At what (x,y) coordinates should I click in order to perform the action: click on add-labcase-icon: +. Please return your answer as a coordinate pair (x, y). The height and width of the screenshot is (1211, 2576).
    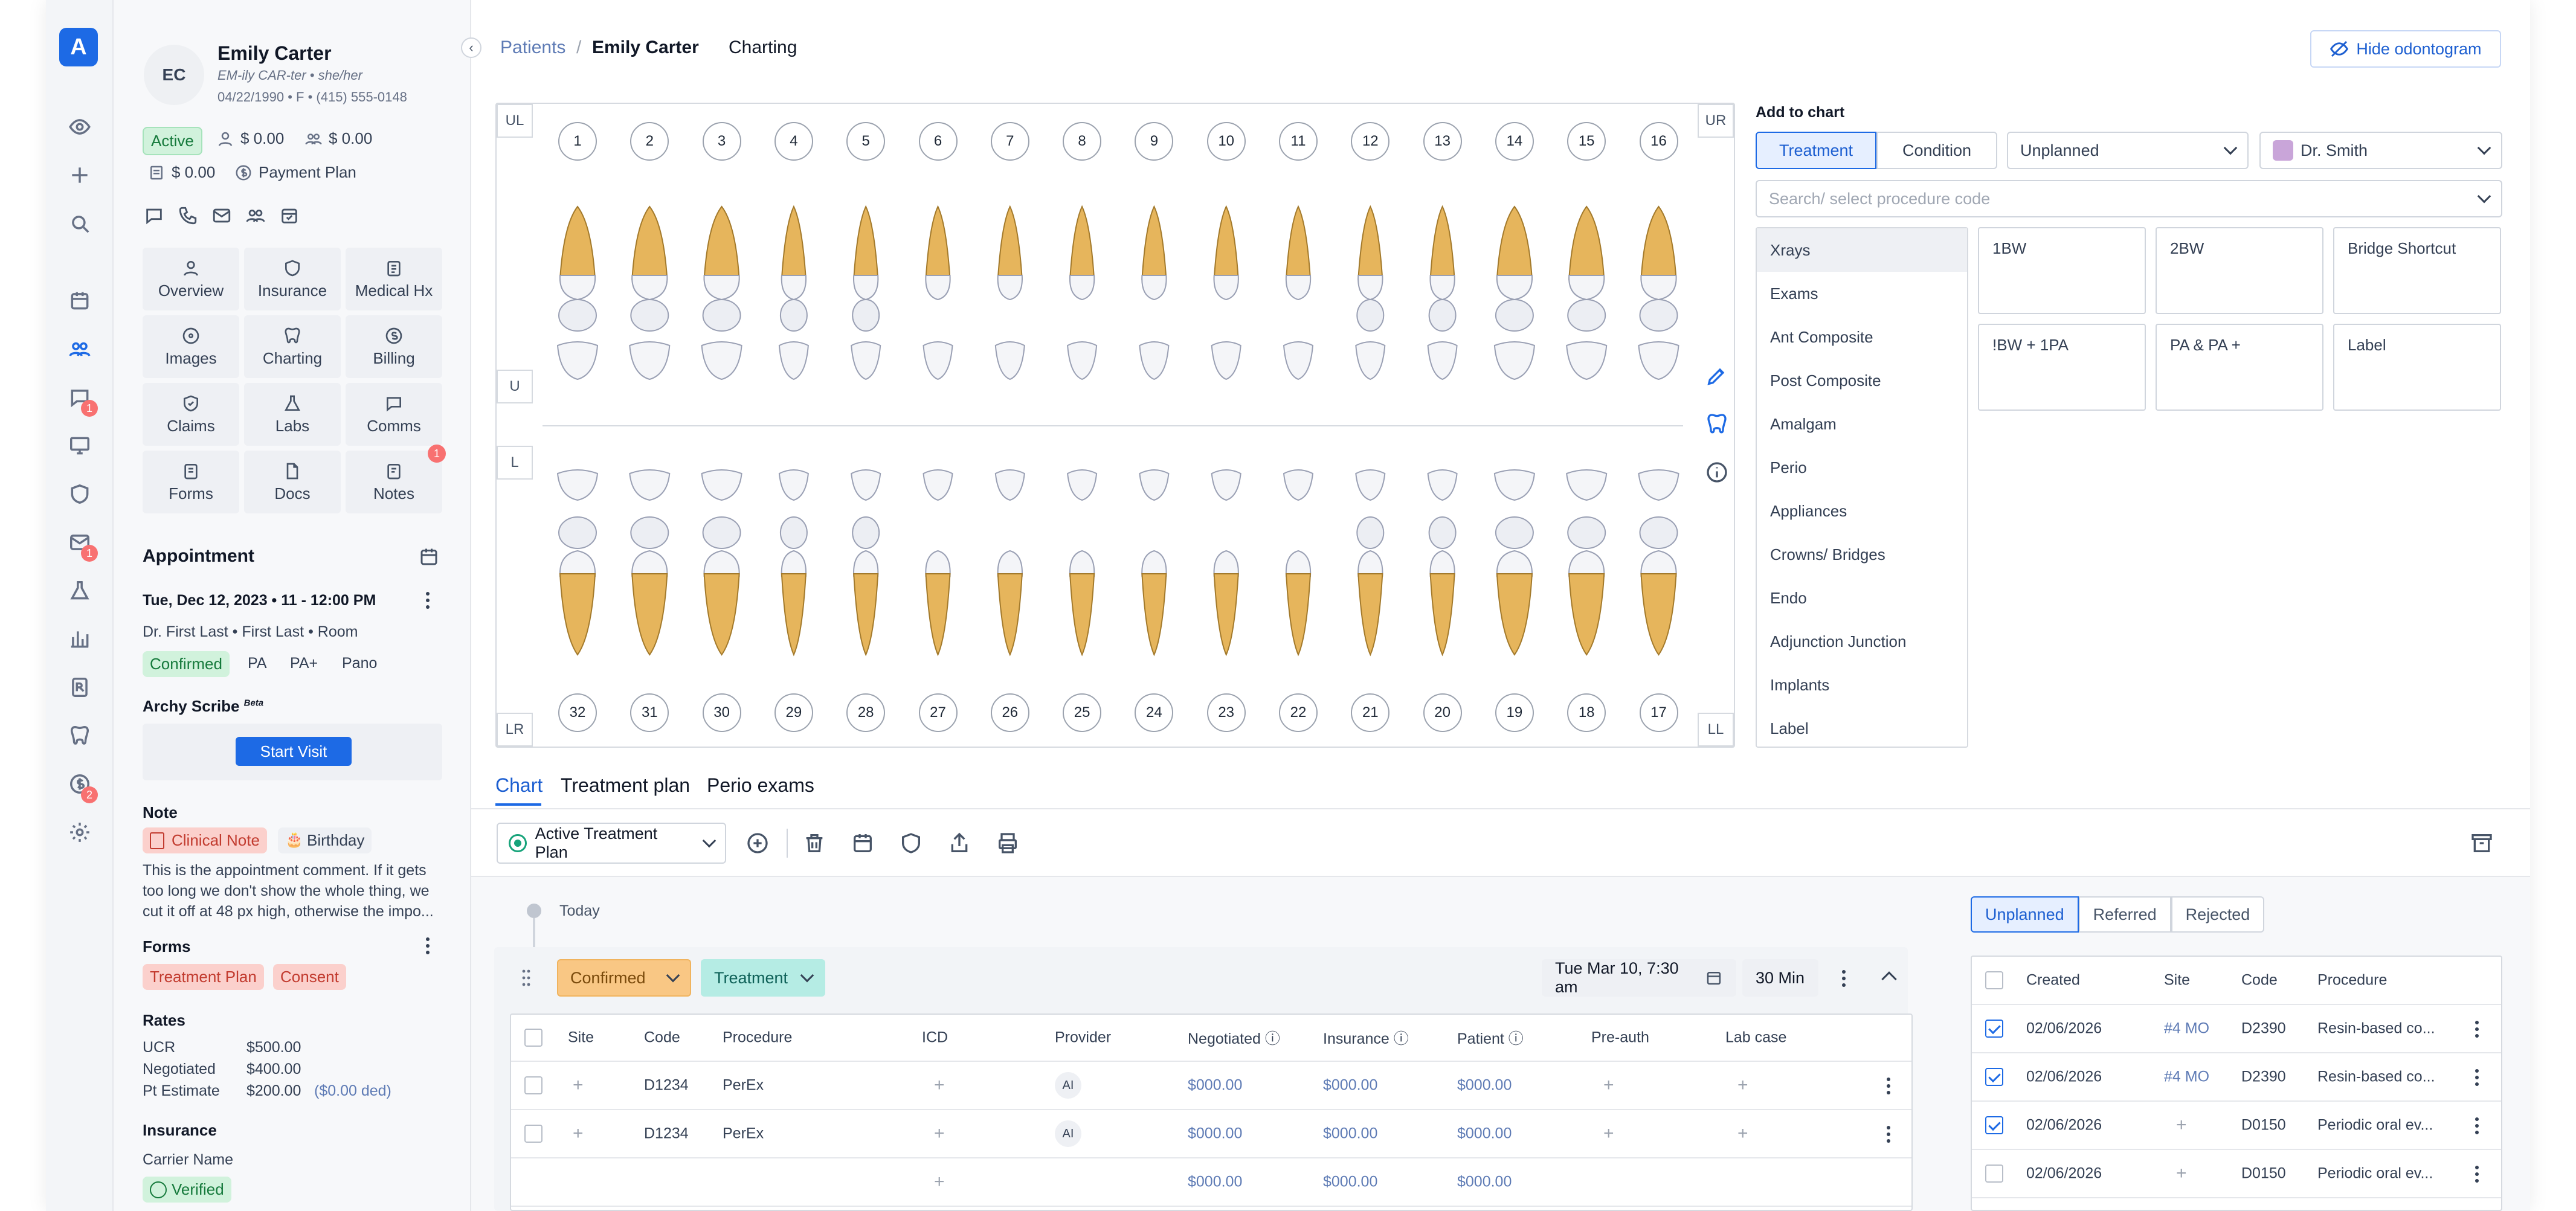
    Looking at the image, I should click on (1743, 1133).